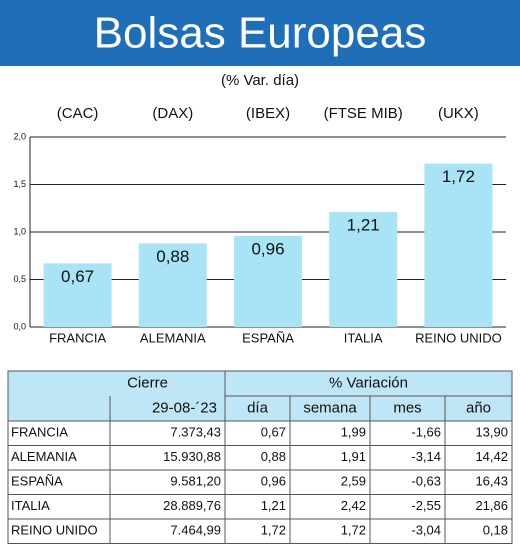 This screenshot has height=551, width=520. I want to click on title-banner, so click(260, 33).